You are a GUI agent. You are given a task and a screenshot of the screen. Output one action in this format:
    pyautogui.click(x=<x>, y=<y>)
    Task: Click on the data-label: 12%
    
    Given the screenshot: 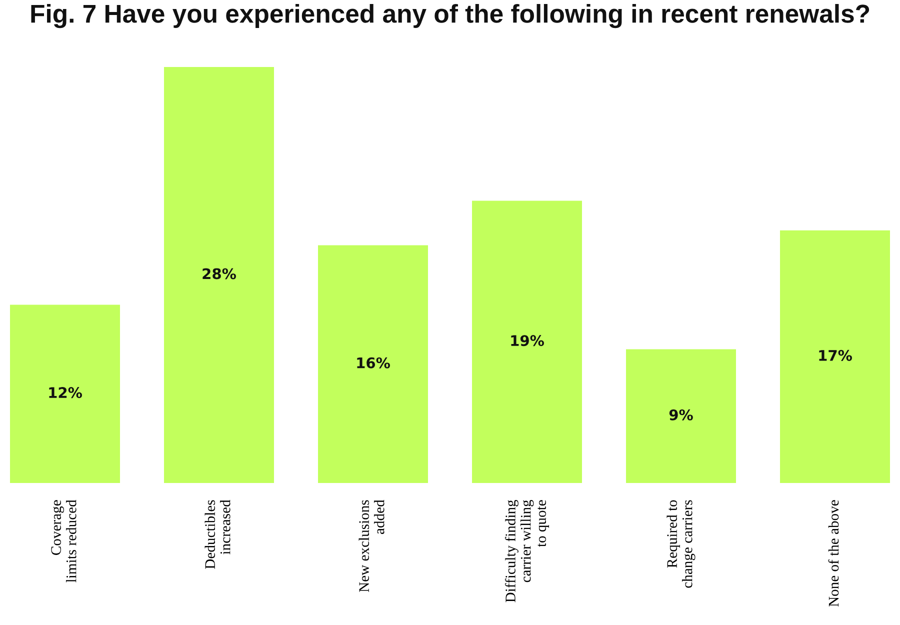 What is the action you would take?
    pyautogui.click(x=65, y=392)
    